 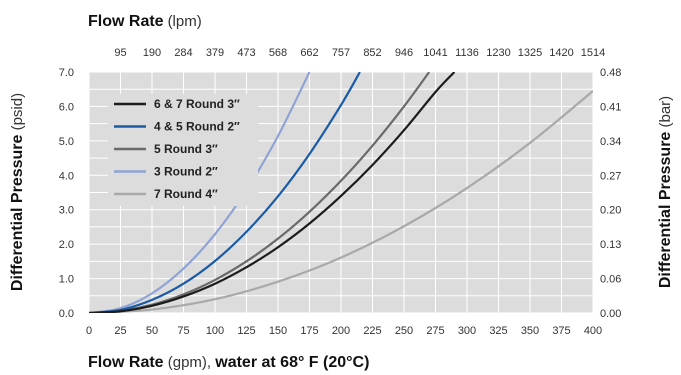 What do you see at coordinates (152, 53) in the screenshot?
I see `top-tick-label: 190` at bounding box center [152, 53].